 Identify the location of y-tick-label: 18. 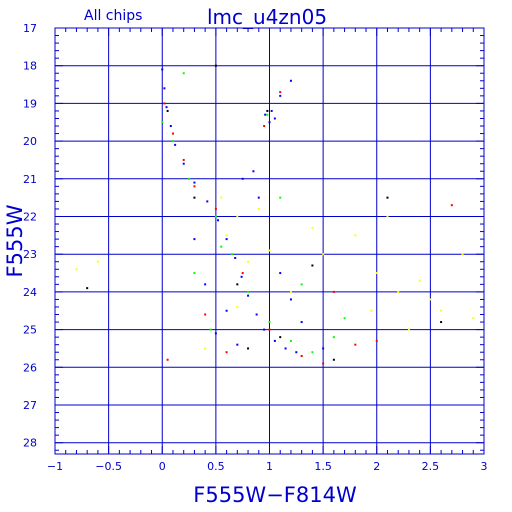
(30, 66).